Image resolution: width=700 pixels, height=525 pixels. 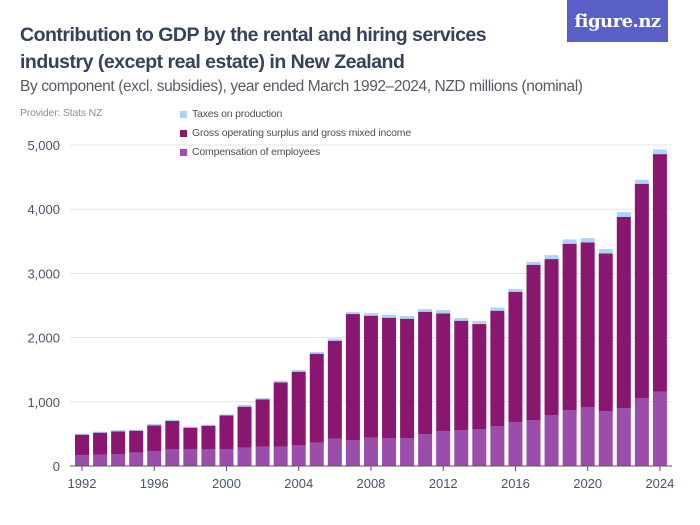 I want to click on x-tick-label: 2004, so click(x=298, y=483).